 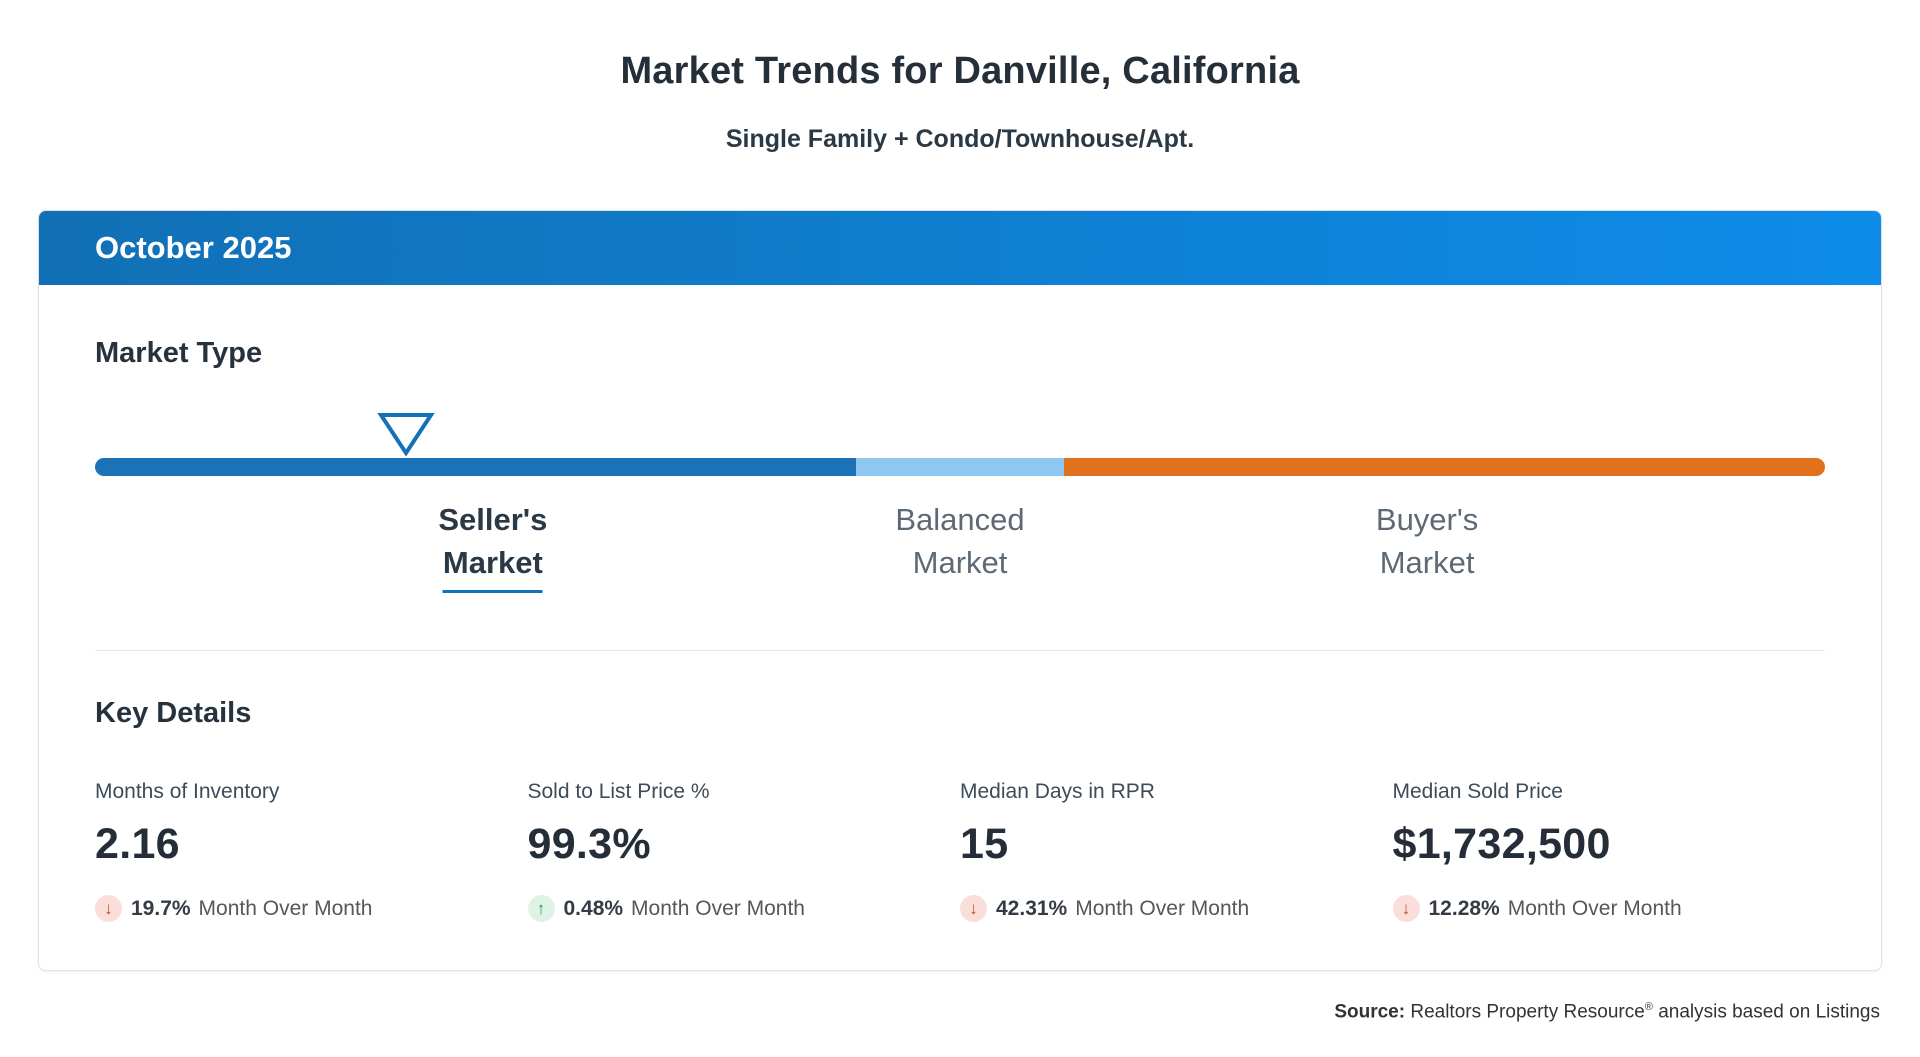 I want to click on gauge-indicator, so click(x=406, y=434).